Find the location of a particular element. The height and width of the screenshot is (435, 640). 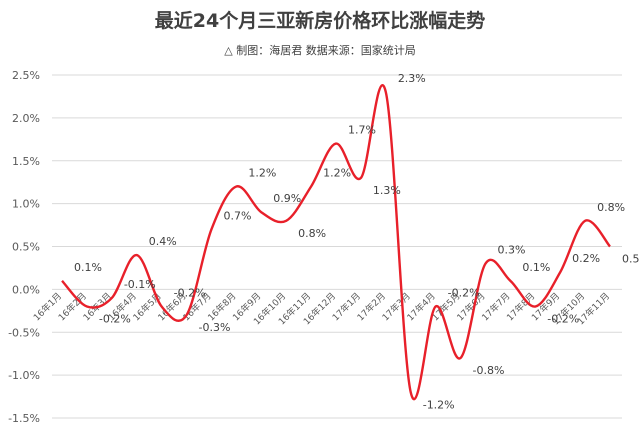

y-tick-label: 1.5% is located at coordinates (26, 161).